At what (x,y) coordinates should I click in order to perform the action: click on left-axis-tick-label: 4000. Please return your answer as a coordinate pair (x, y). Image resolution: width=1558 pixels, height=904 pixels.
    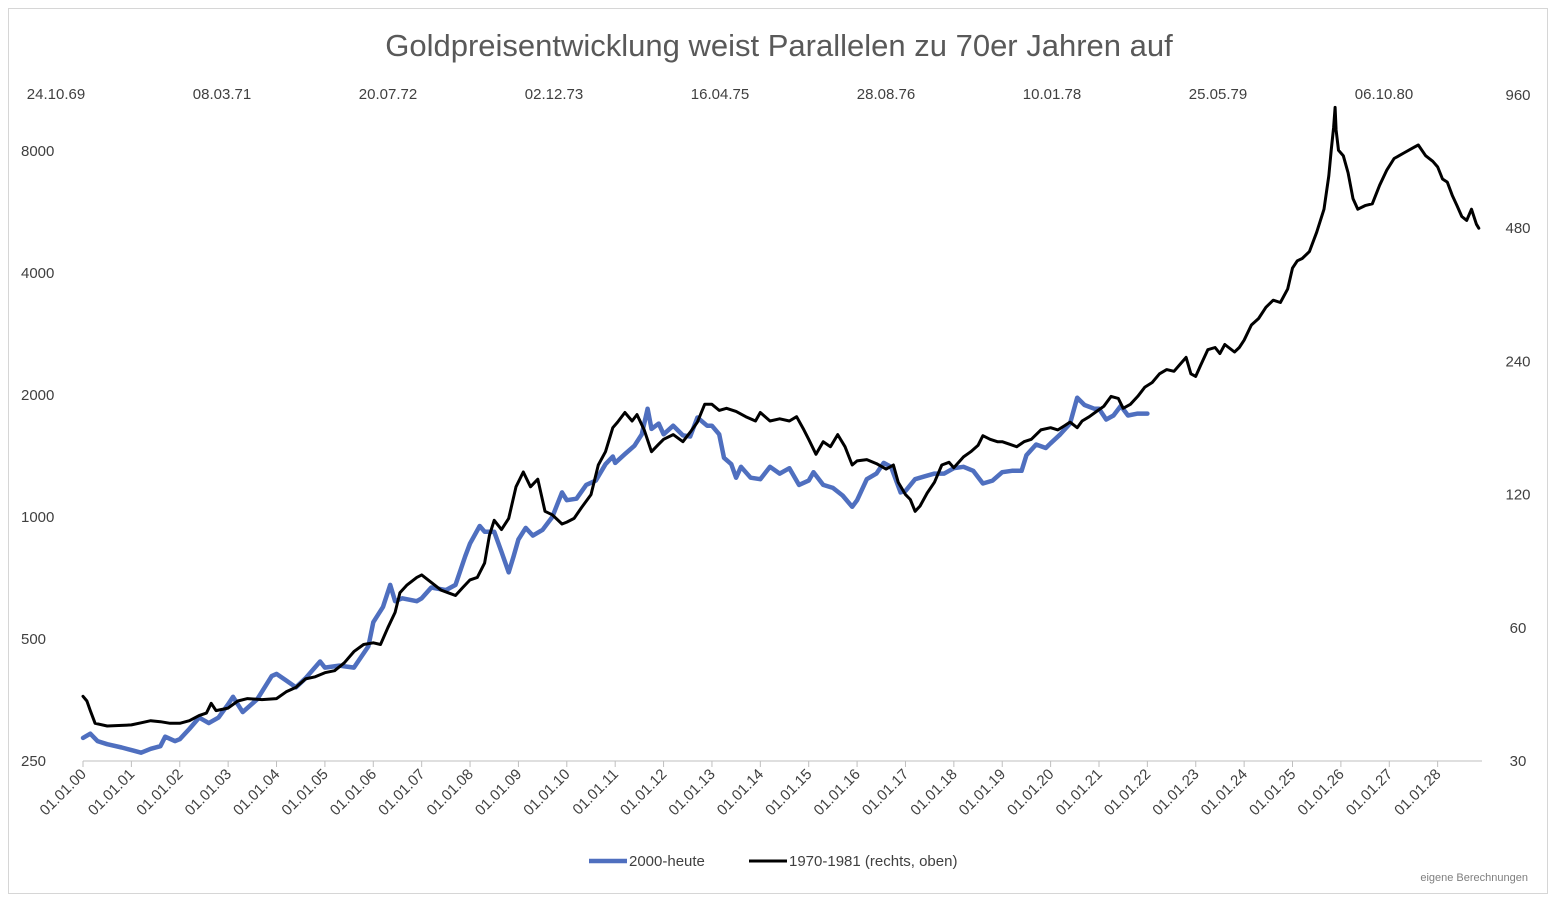
    Looking at the image, I should click on (37, 273).